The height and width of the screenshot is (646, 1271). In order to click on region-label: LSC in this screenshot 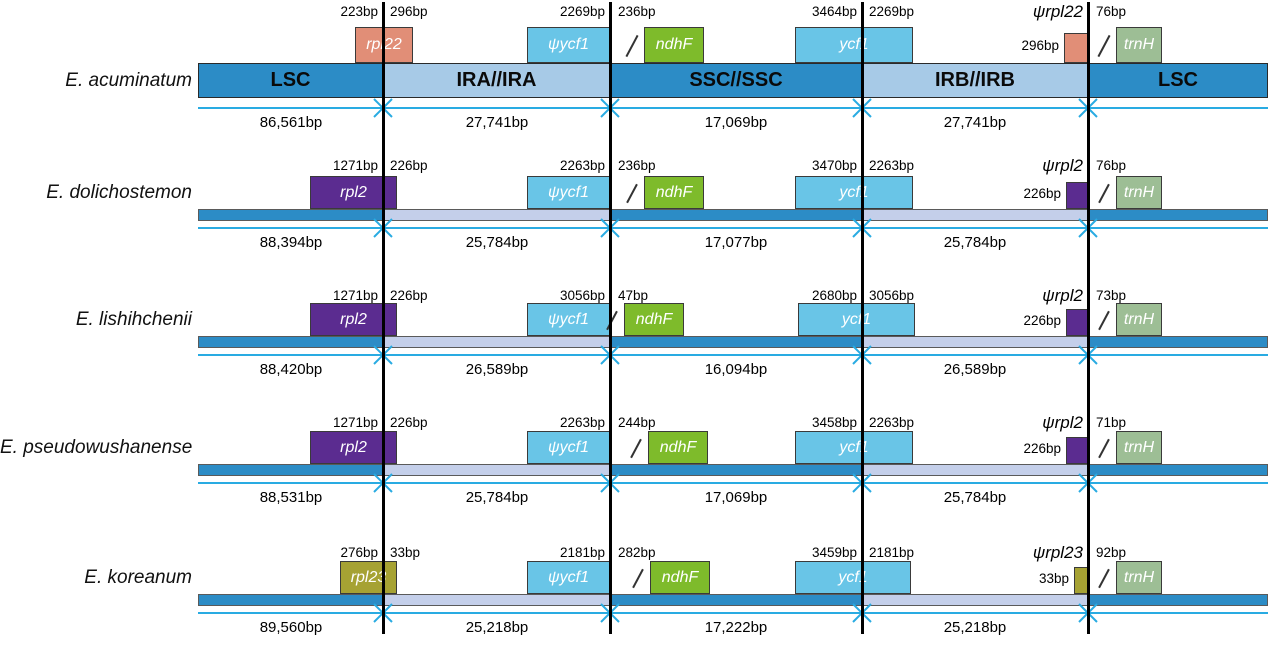, I will do `click(1178, 80)`.